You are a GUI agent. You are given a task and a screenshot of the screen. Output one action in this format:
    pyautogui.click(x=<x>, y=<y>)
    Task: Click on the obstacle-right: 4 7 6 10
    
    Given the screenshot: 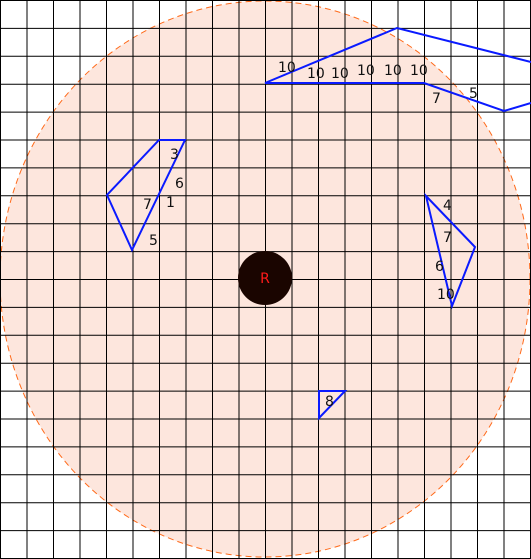 What is the action you would take?
    pyautogui.click(x=450, y=251)
    